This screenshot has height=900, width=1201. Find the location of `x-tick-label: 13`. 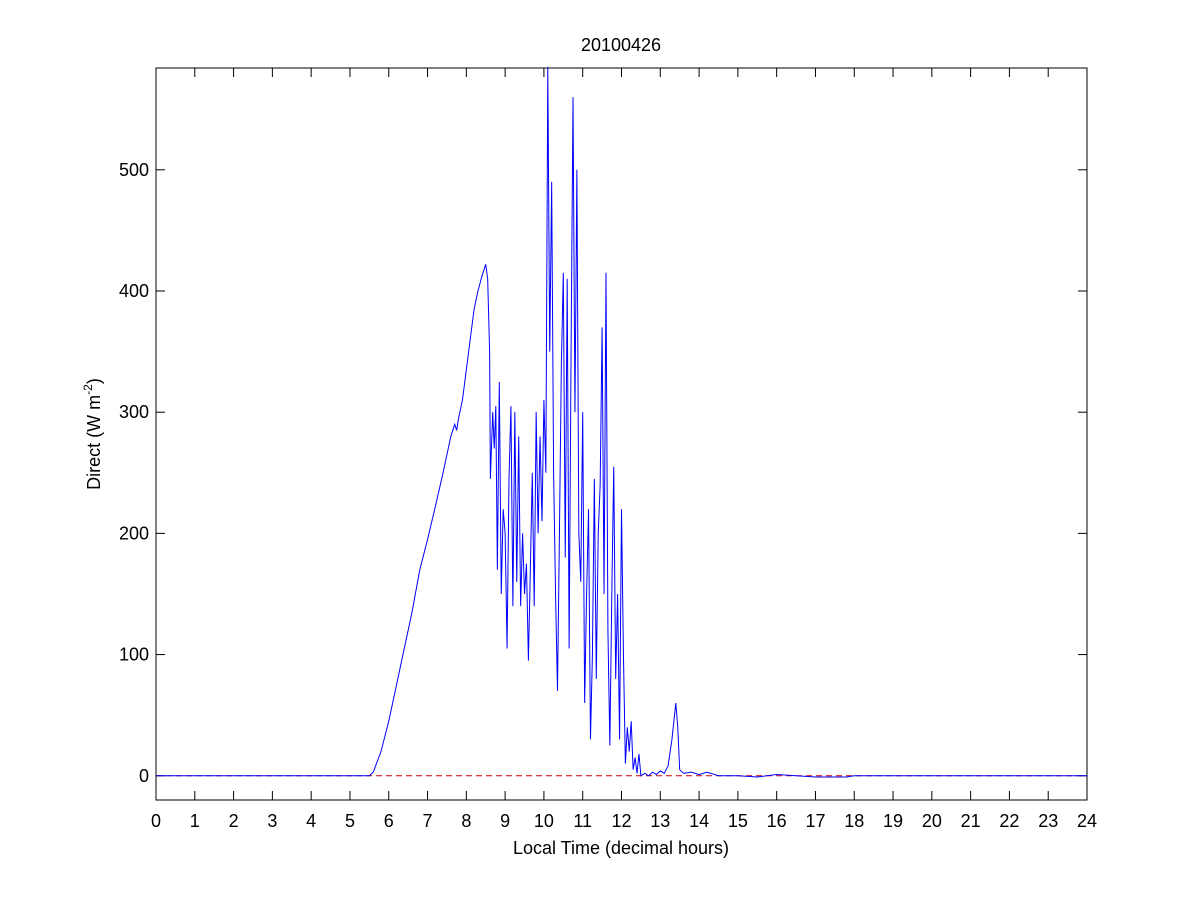

x-tick-label: 13 is located at coordinates (660, 821).